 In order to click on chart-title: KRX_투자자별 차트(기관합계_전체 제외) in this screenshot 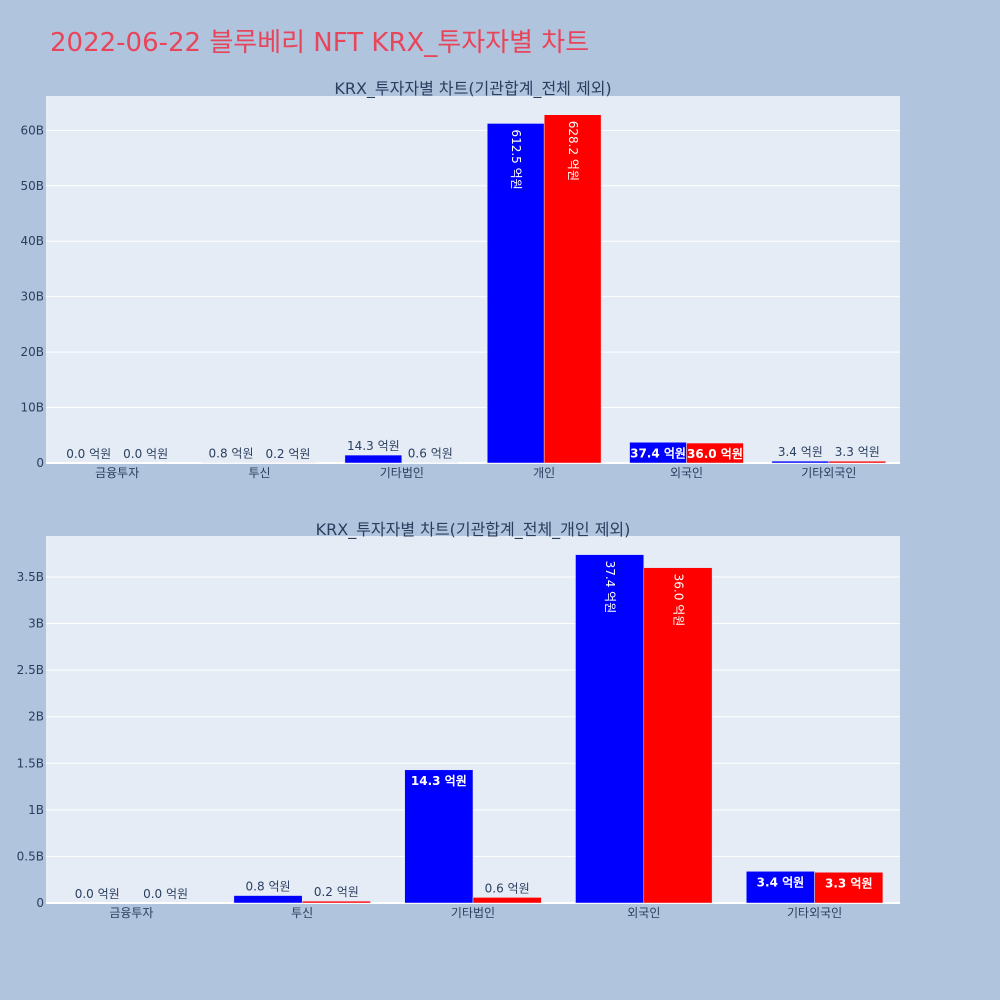, I will do `click(472, 89)`.